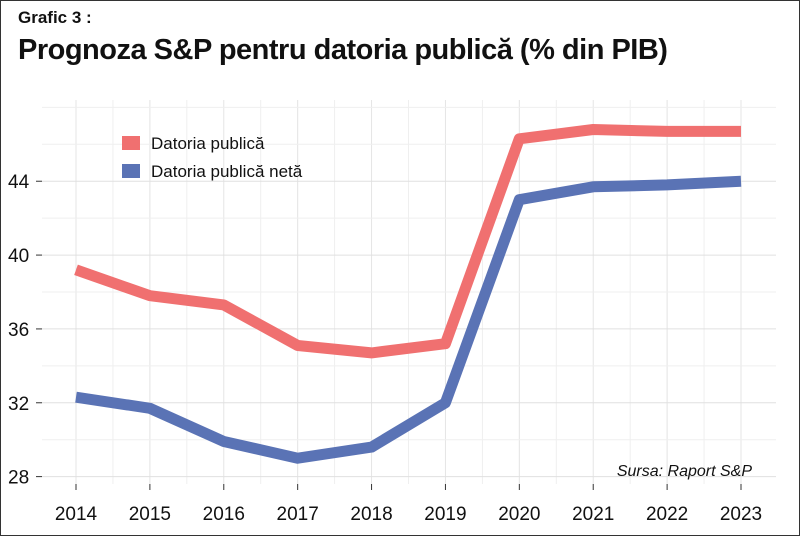 This screenshot has height=536, width=800. I want to click on y-tick-label: 36, so click(18, 330).